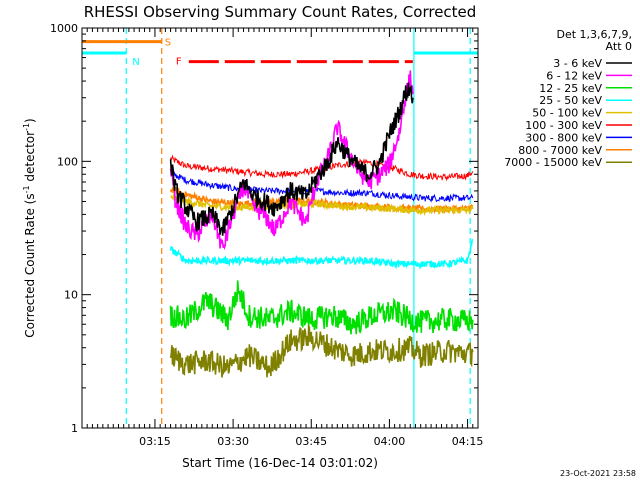 This screenshot has height=480, width=640. I want to click on legend-label-6: 300 - 800 keV, so click(563, 137).